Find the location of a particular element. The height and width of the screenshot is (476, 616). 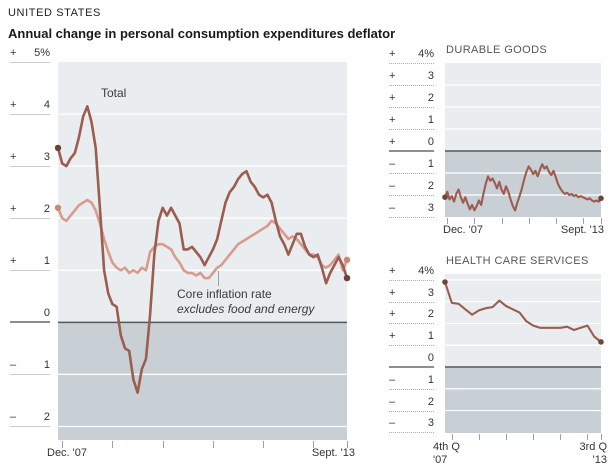

pce-deflator-total-vs-core-line-core-inflation-rate-excludes-food-and-energy- is located at coordinates (202, 239).